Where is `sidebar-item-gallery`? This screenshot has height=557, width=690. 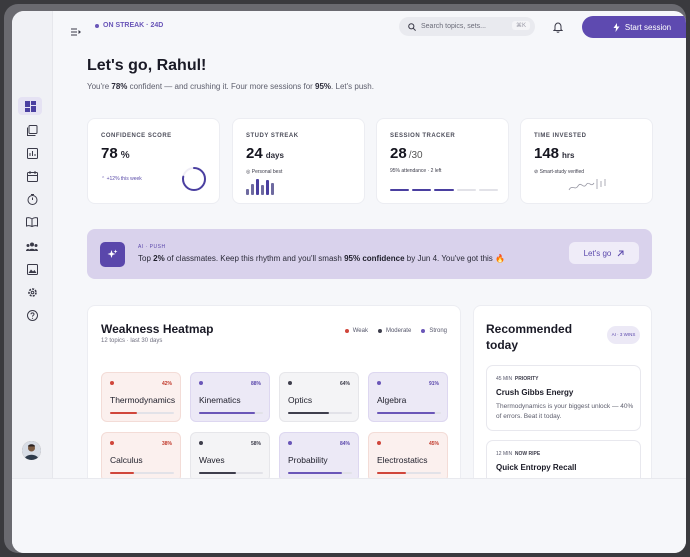
sidebar-item-gallery is located at coordinates (32, 269).